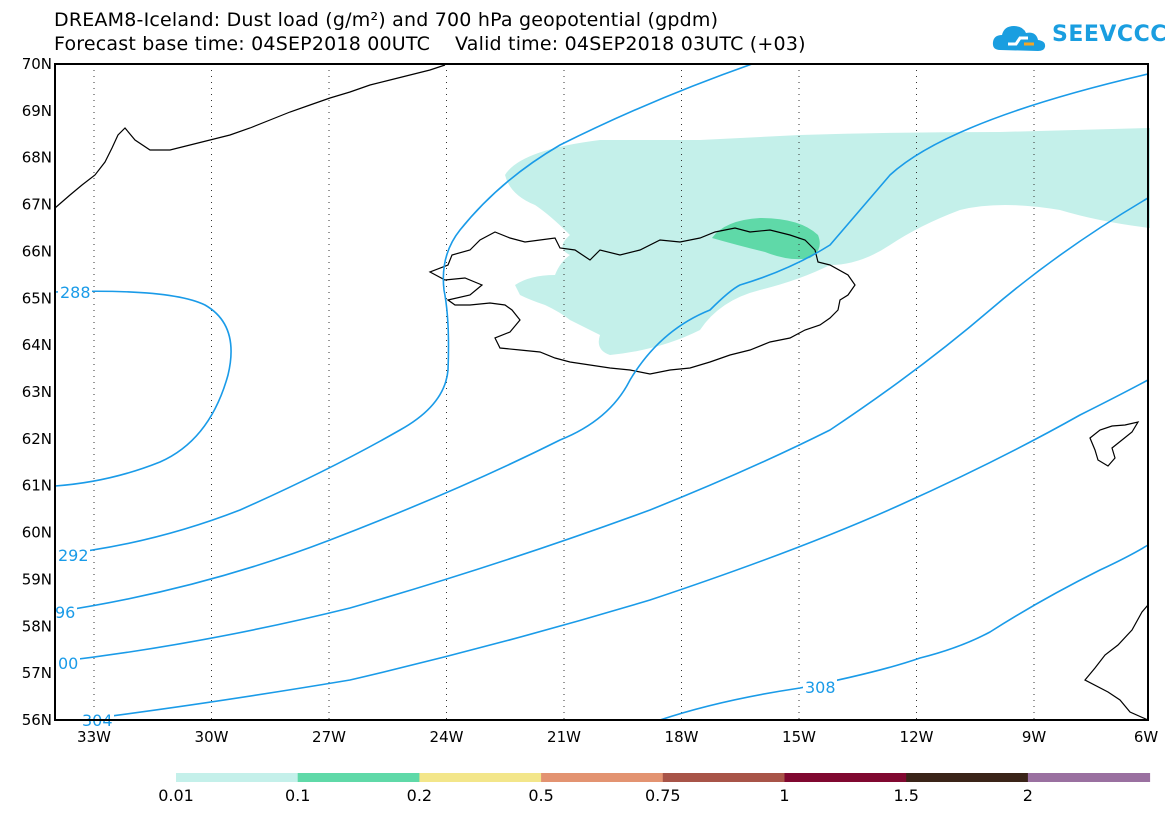  Describe the element at coordinates (37, 345) in the screenshot. I see `lat-label-64N: 64N` at that location.